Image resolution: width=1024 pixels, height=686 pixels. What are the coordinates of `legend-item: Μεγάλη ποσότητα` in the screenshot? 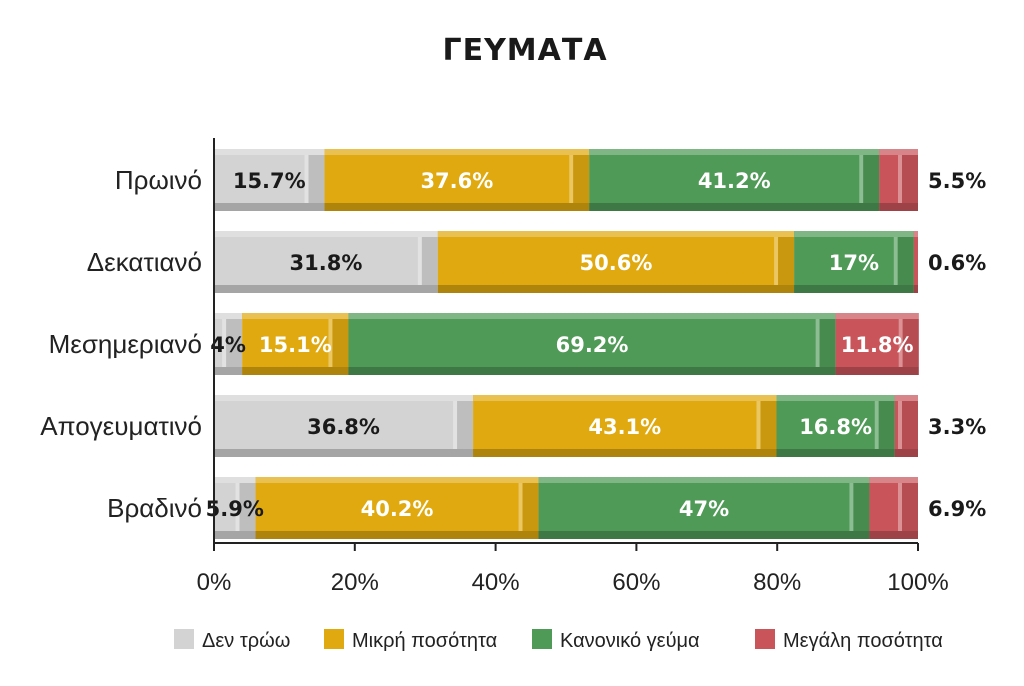 It's located at (849, 640).